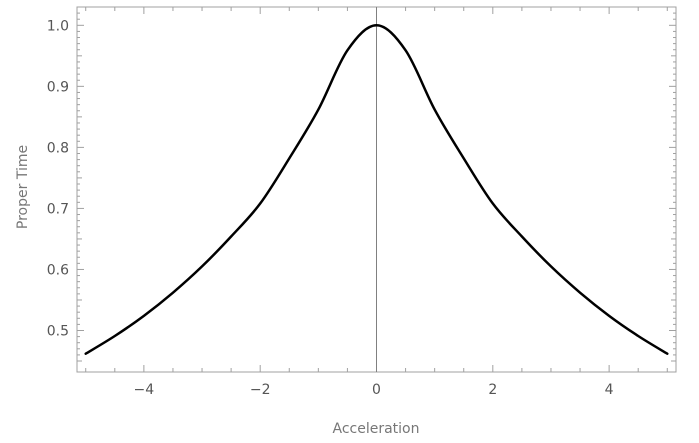 This screenshot has width=699, height=443. What do you see at coordinates (58, 270) in the screenshot?
I see `y-tick-label: 0.6` at bounding box center [58, 270].